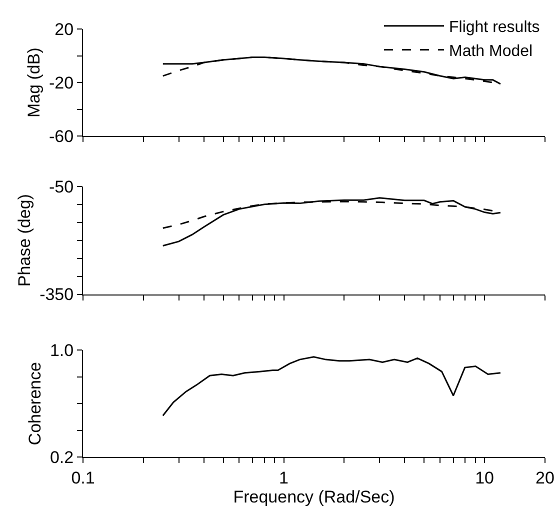 The image size is (555, 523). Describe the element at coordinates (64, 30) in the screenshot. I see `y-tick-label: 20` at that location.